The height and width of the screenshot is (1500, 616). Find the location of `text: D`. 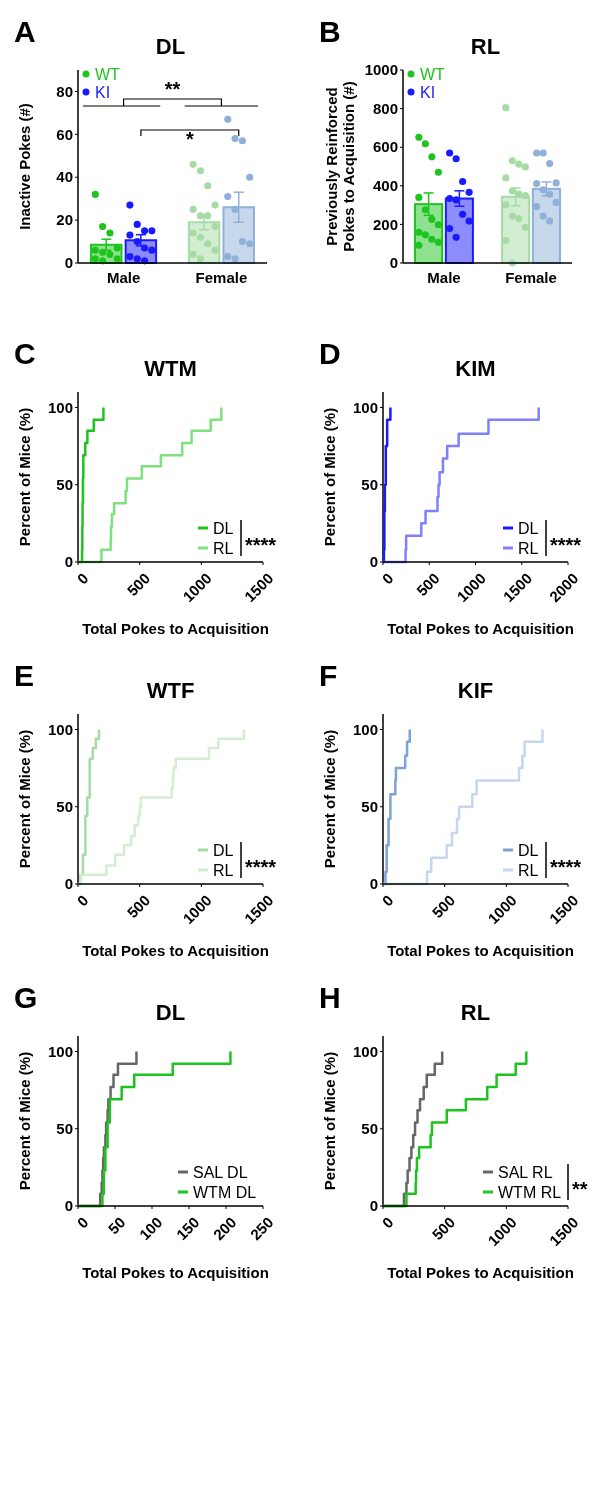

text: D is located at coordinates (330, 353).